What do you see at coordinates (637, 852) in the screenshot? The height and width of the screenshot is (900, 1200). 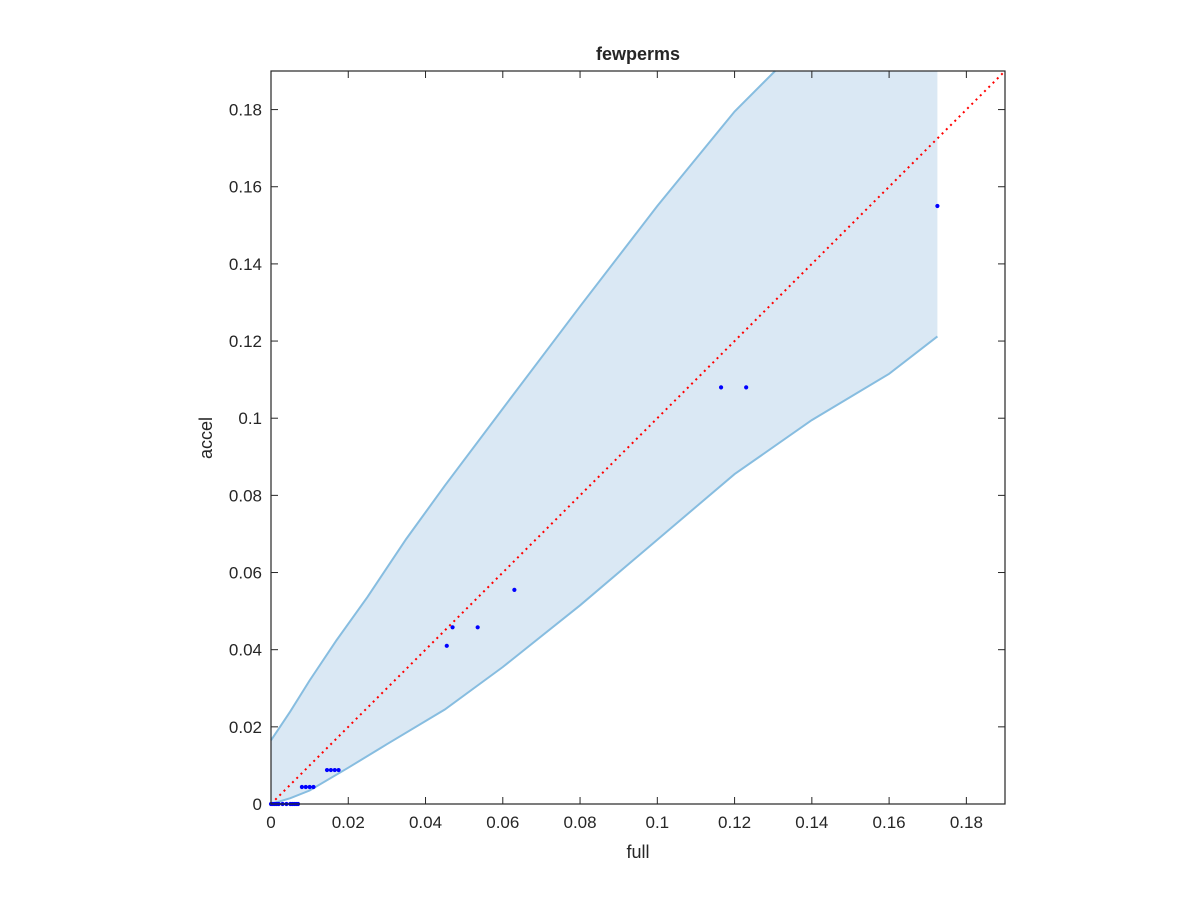 I see `x-axis-label: full` at bounding box center [637, 852].